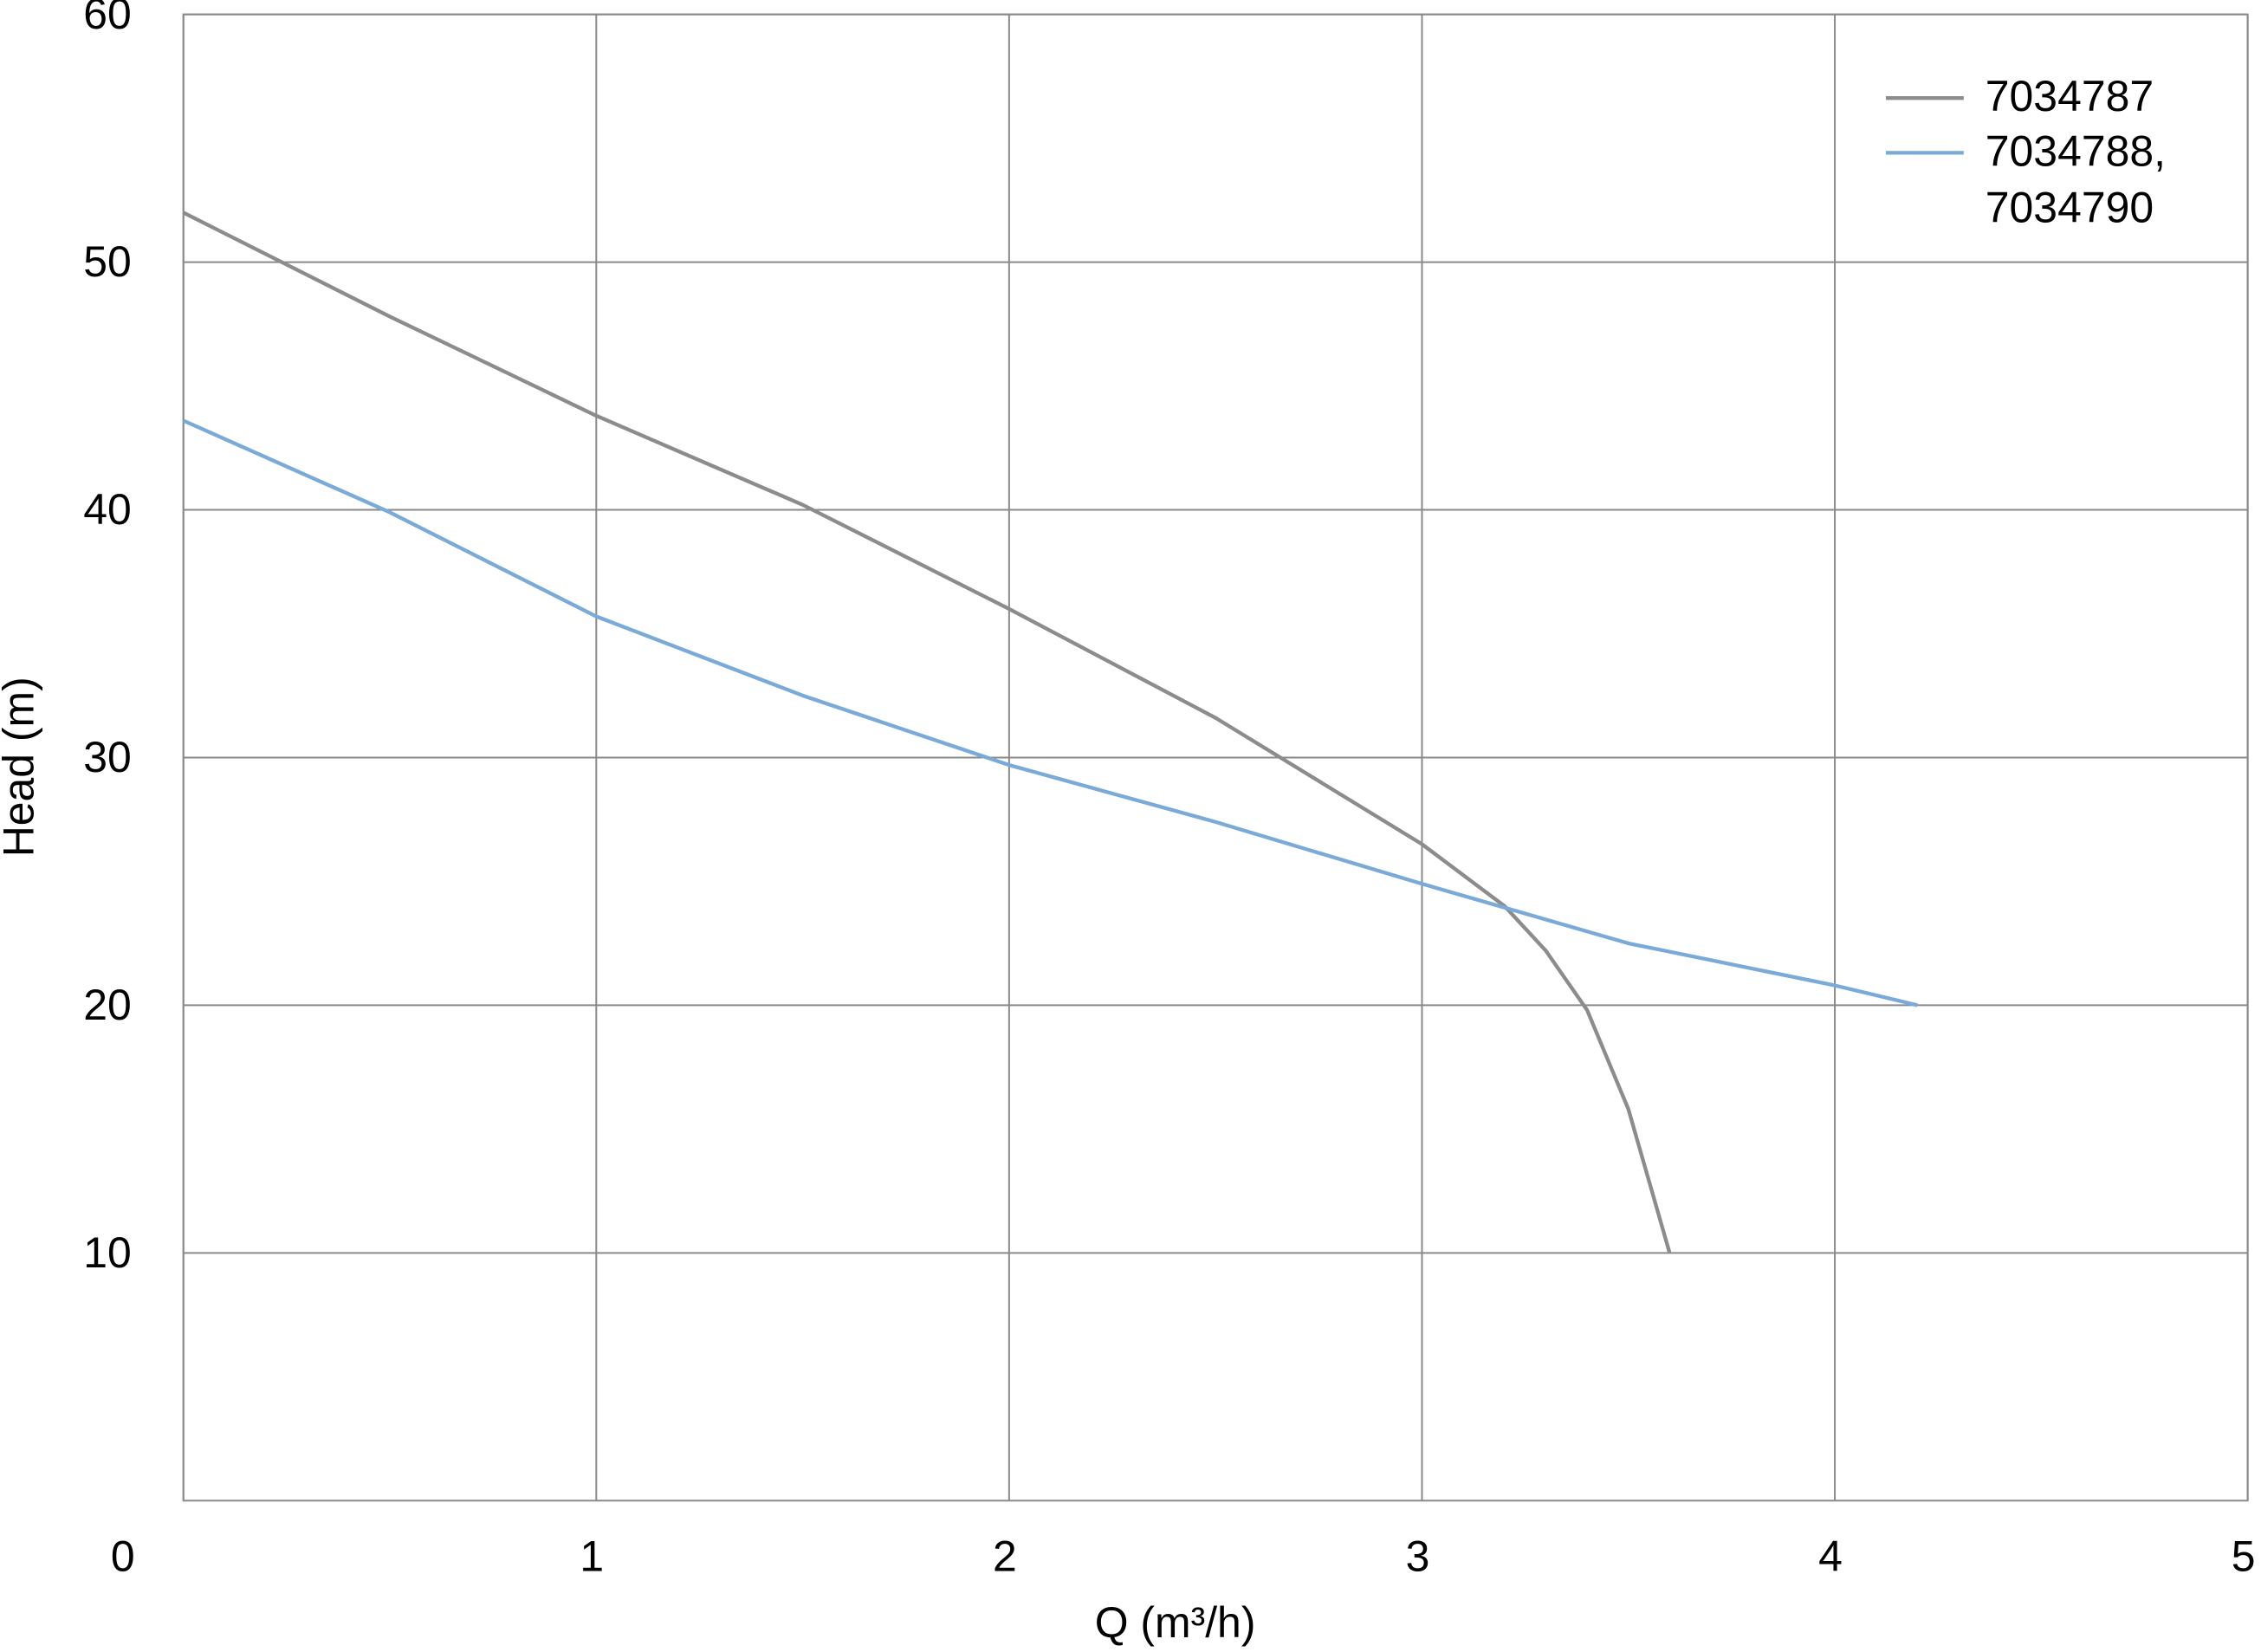  I want to click on x-tick-label: 4, so click(1830, 1556).